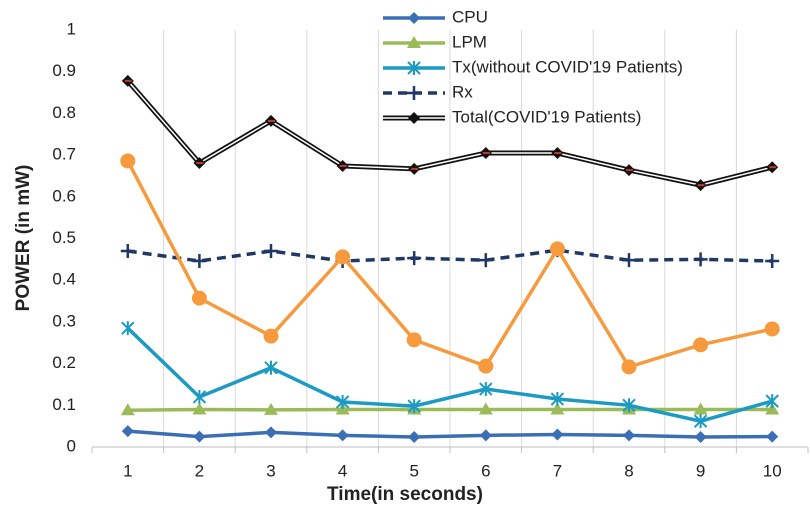 Image resolution: width=810 pixels, height=508 pixels. I want to click on x-tick-label: 5, so click(413, 470).